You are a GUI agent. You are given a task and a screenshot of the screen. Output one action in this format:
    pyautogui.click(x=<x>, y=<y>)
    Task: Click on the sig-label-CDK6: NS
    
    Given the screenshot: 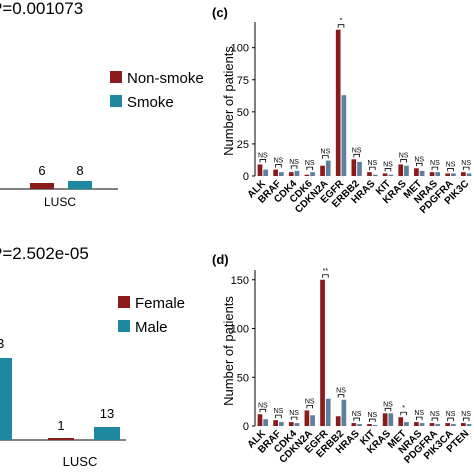 What is the action you would take?
    pyautogui.click(x=310, y=163)
    